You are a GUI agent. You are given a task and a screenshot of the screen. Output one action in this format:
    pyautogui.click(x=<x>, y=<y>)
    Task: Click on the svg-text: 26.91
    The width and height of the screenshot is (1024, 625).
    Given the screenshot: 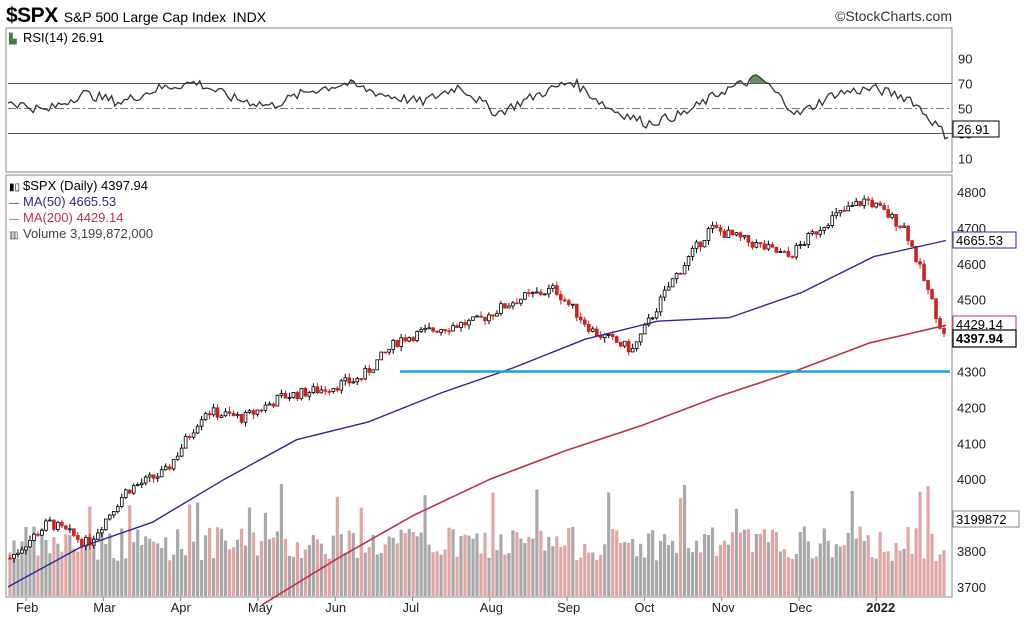 What is the action you would take?
    pyautogui.click(x=973, y=129)
    